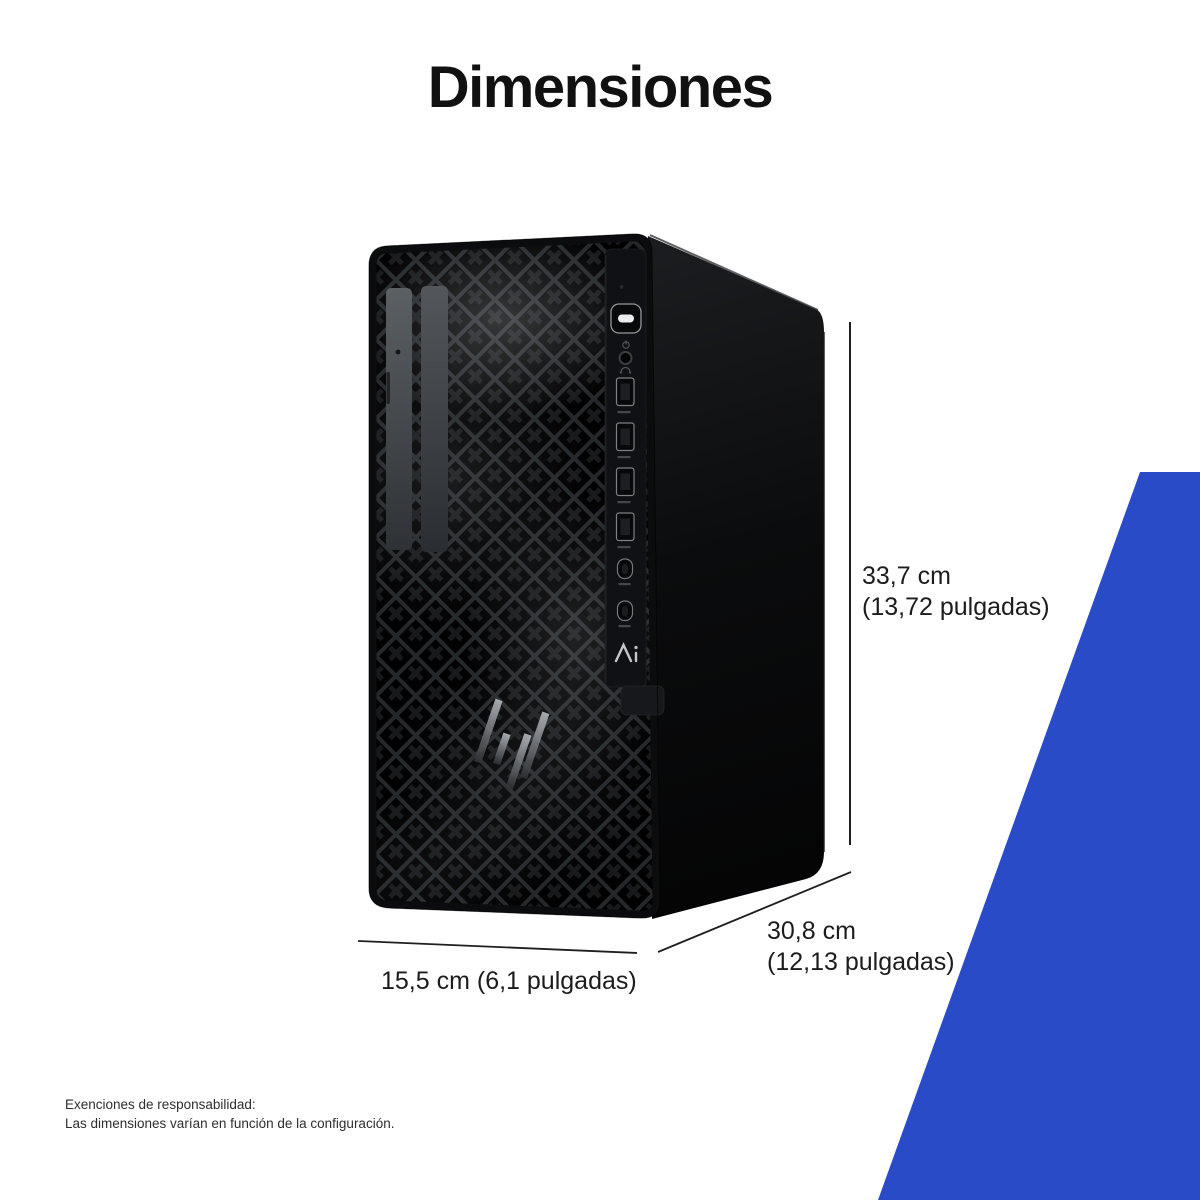  What do you see at coordinates (621, 287) in the screenshot?
I see `mic-pinhole` at bounding box center [621, 287].